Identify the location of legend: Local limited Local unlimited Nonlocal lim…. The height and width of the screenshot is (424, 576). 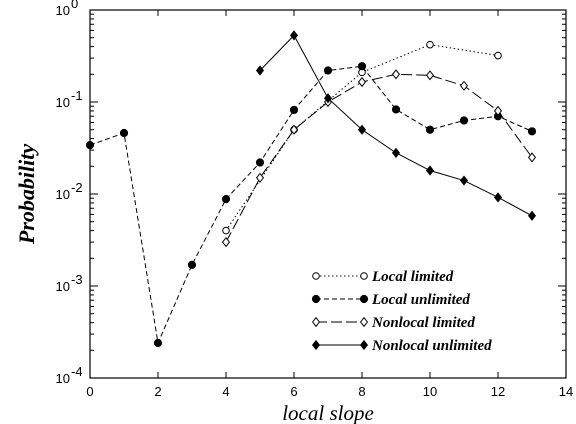
(401, 311).